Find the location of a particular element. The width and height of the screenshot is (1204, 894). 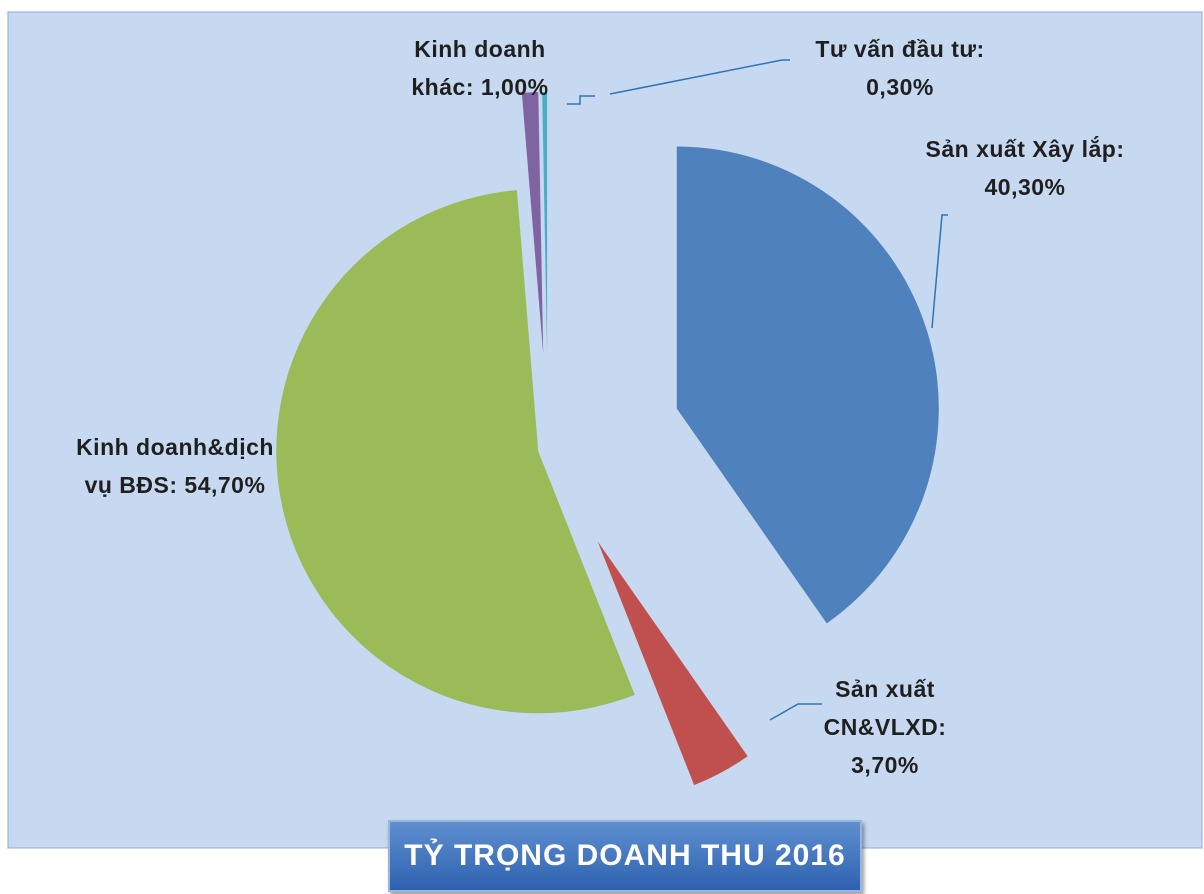

label-value: 40,30% is located at coordinates (1025, 187).